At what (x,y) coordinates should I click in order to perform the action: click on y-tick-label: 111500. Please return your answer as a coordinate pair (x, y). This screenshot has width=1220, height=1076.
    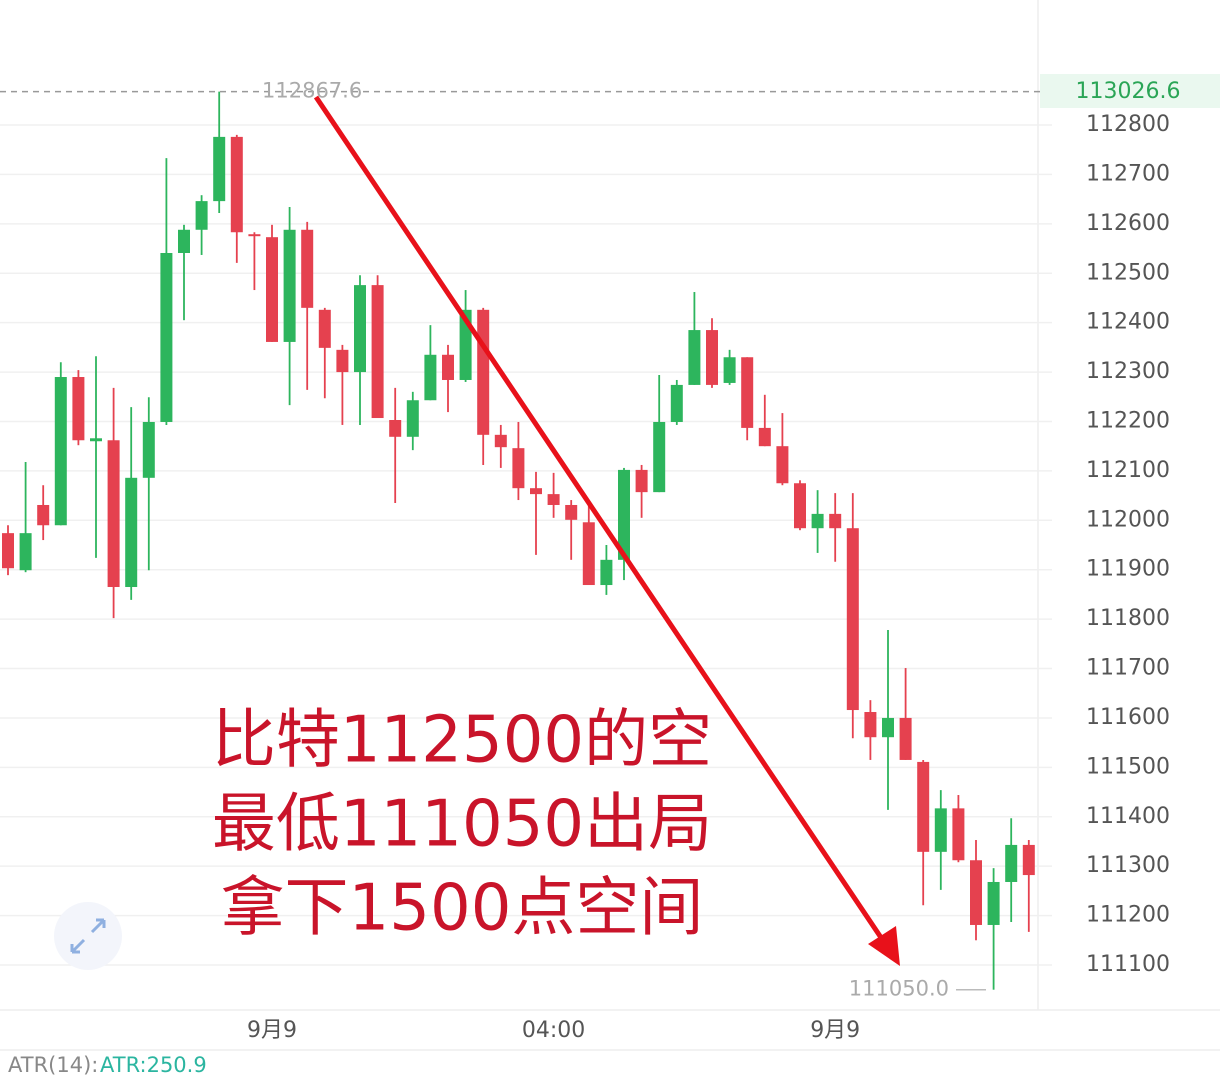
    Looking at the image, I should click on (1128, 766).